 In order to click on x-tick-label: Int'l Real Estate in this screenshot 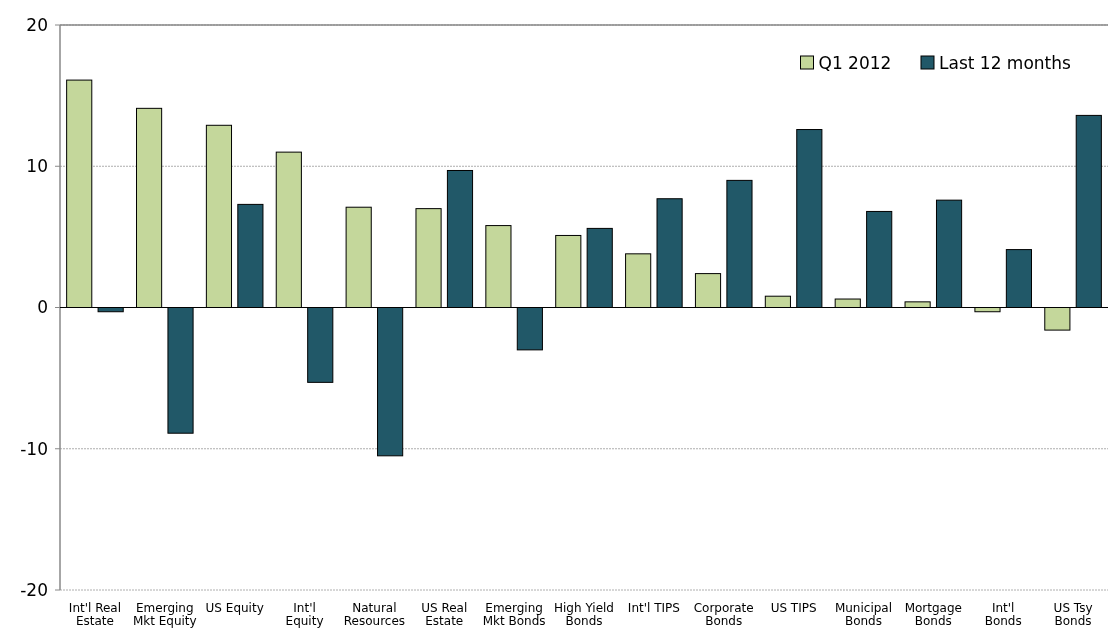, I will do `click(95, 614)`.